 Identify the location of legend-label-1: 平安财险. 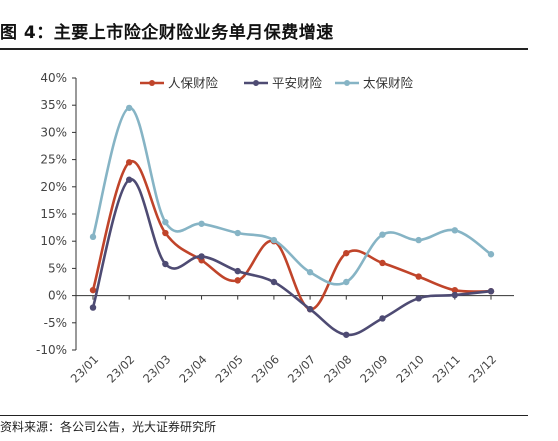
(297, 83).